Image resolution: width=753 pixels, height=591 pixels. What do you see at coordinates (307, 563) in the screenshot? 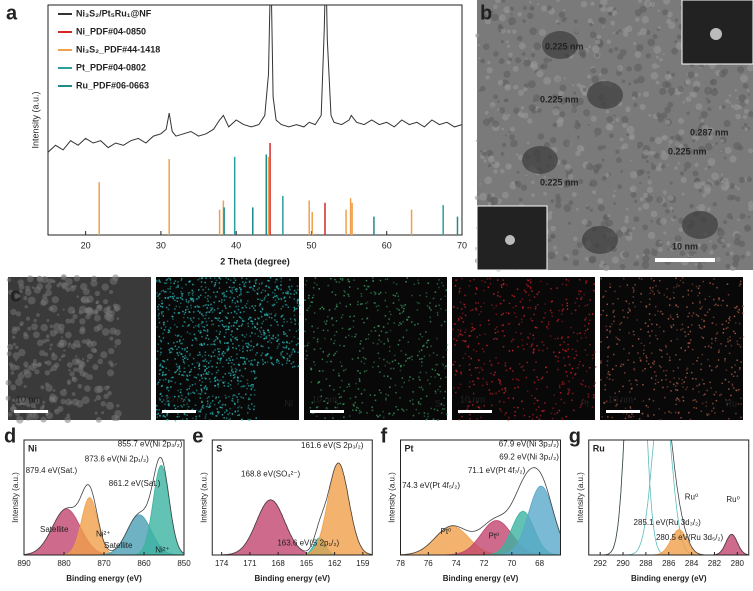
I see `x-tick-label: 165` at bounding box center [307, 563].